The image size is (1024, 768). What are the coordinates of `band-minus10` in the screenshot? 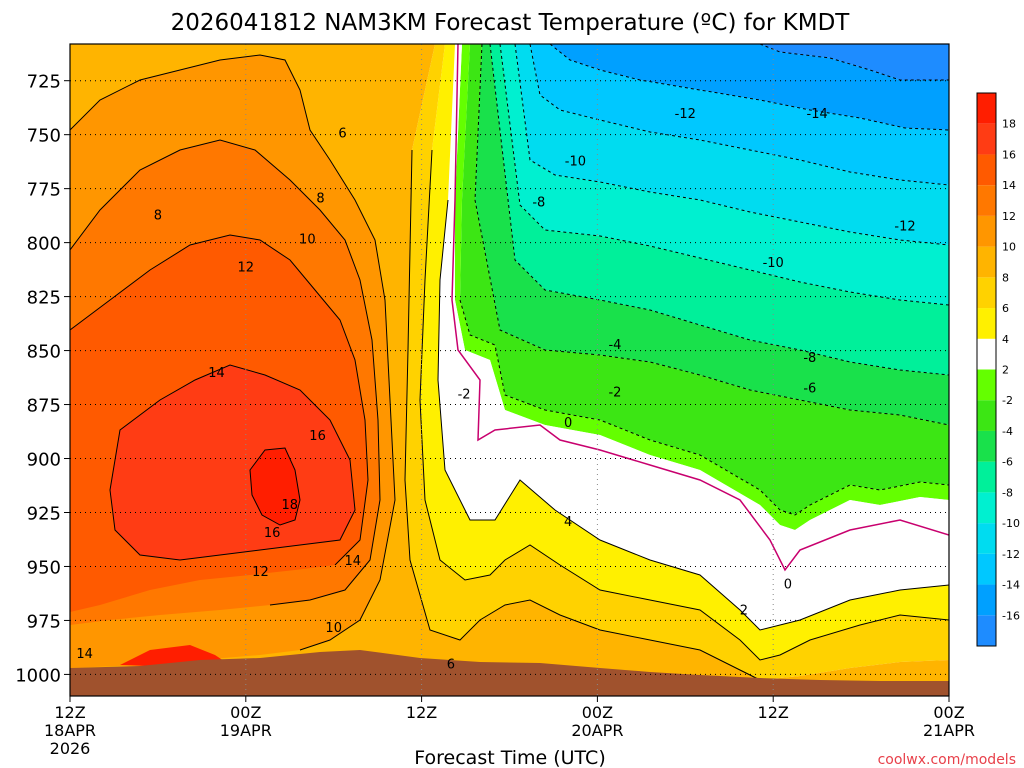 It's located at (732, 144).